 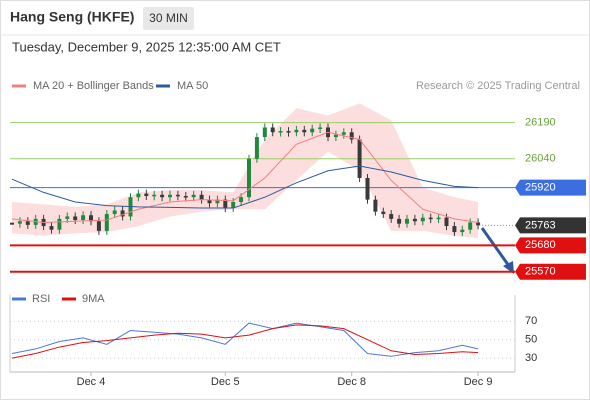 What do you see at coordinates (225, 382) in the screenshot?
I see `x-tick-label: Dec 5` at bounding box center [225, 382].